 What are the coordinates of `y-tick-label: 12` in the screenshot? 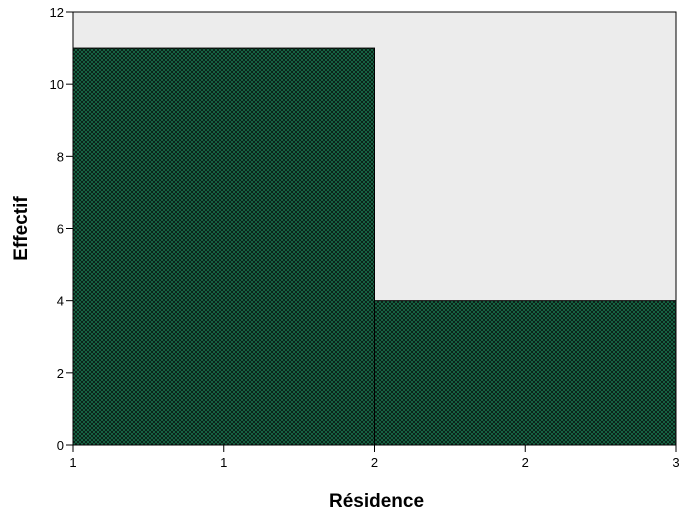 It's located at (57, 12).